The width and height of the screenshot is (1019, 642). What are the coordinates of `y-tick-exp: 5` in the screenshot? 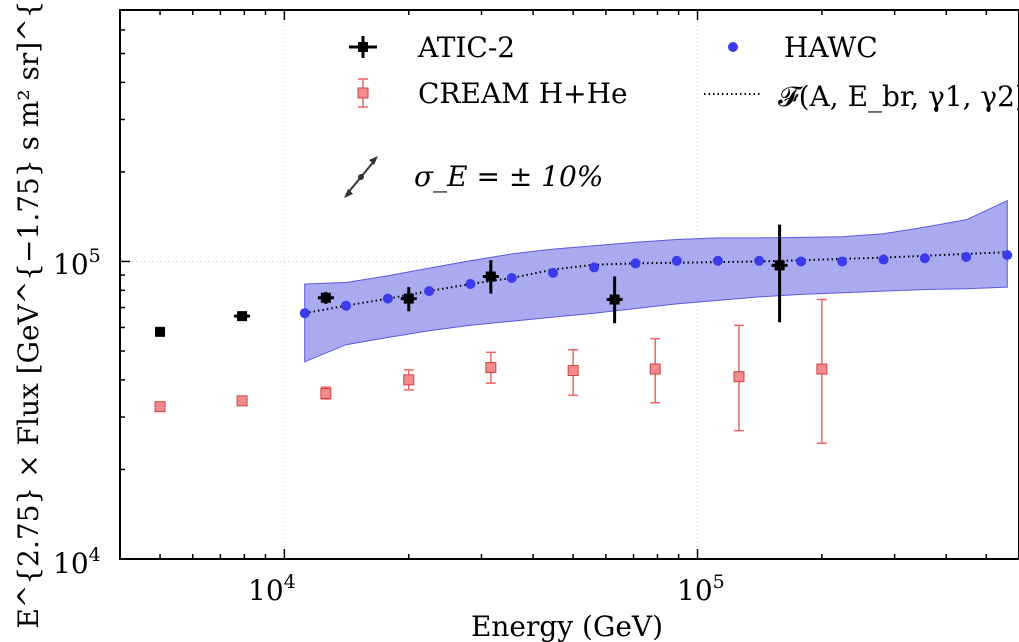 It's located at (95, 256).